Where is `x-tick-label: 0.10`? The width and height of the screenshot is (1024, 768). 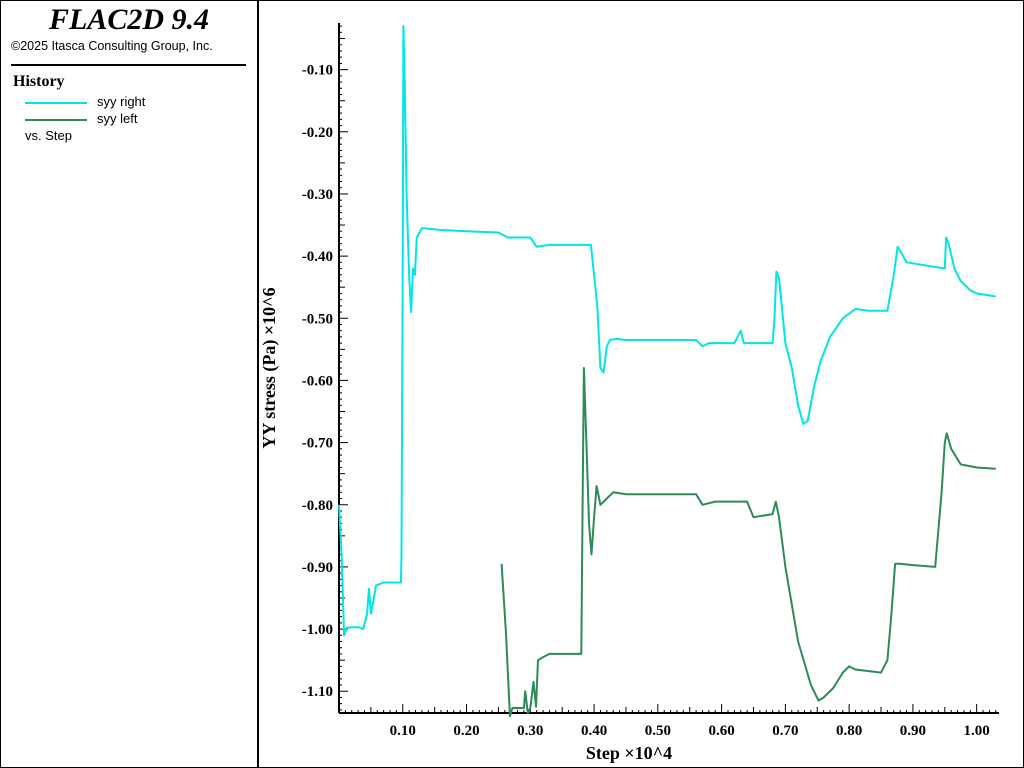
x-tick-label: 0.10 is located at coordinates (403, 731).